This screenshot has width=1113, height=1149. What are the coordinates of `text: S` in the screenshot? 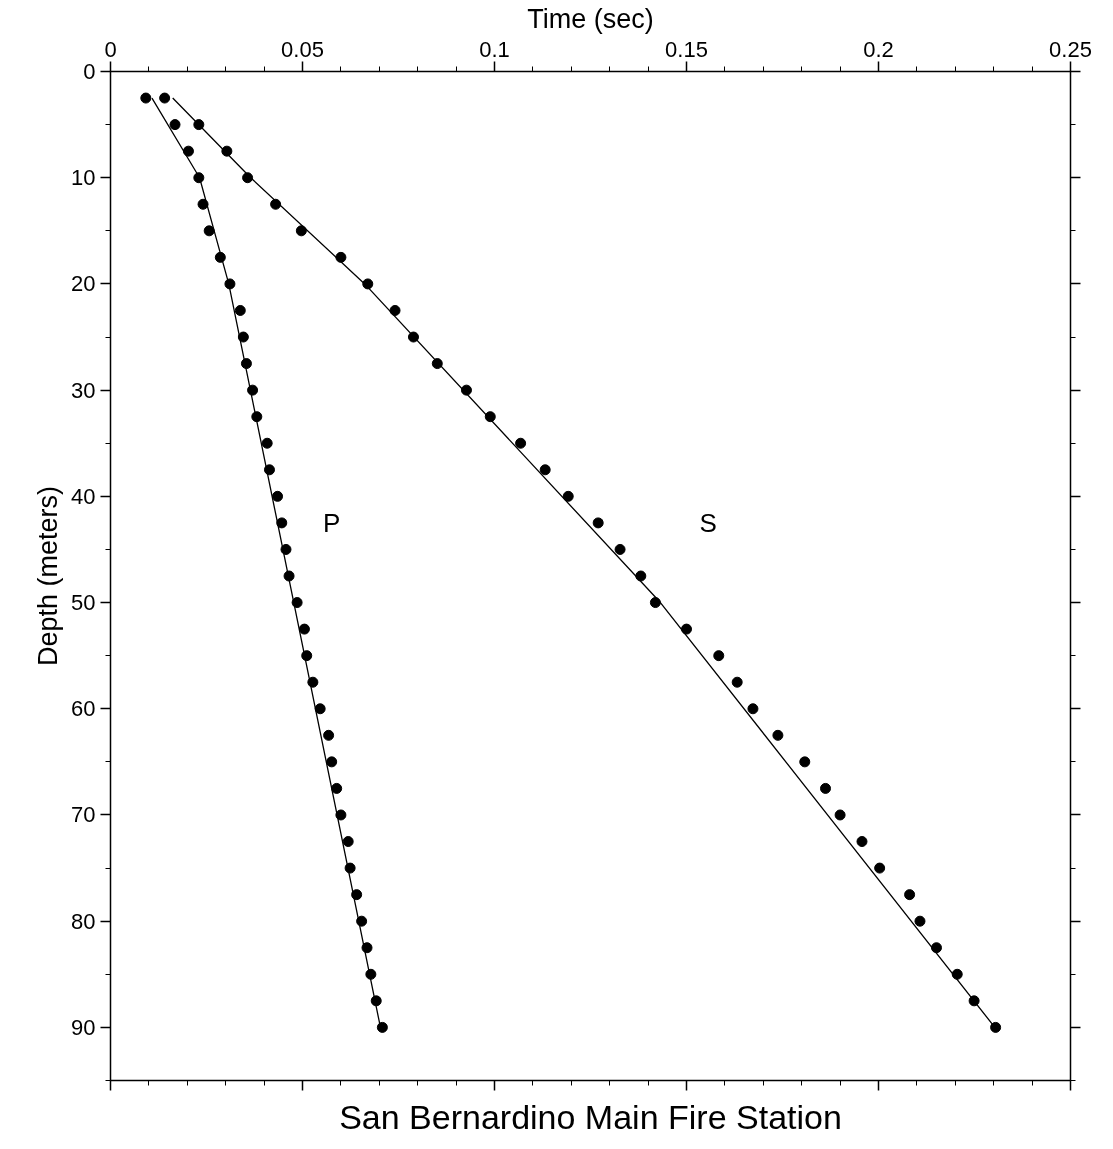 It's located at (708, 522).